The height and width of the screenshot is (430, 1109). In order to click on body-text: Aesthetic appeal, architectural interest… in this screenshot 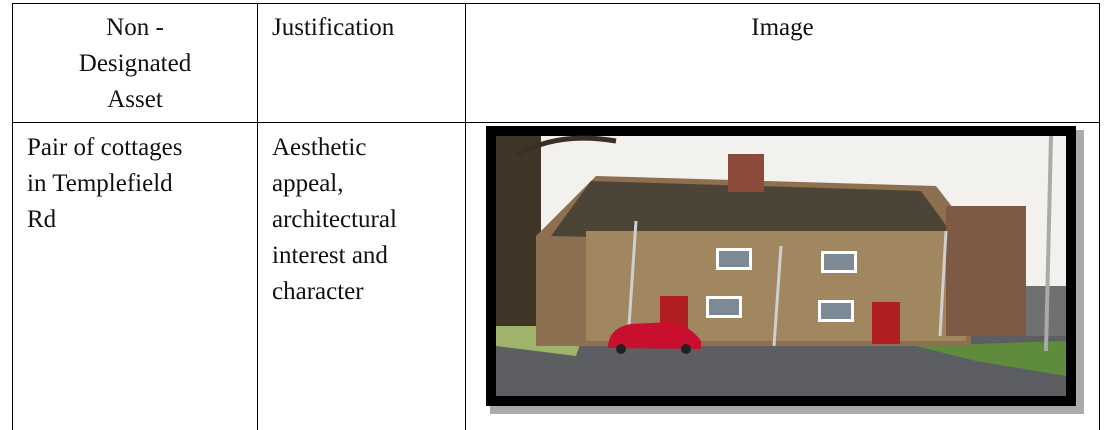, I will do `click(334, 219)`.